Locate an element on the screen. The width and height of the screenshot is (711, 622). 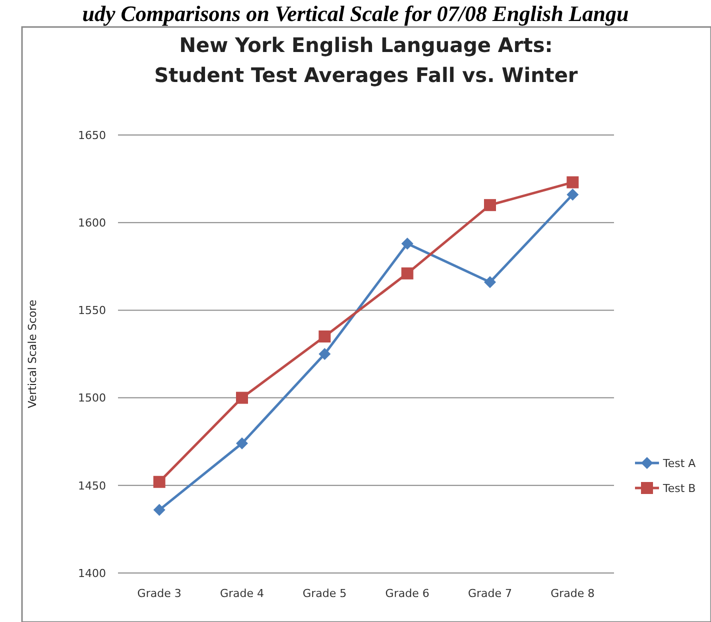
x-tick-label: Grade 4 is located at coordinates (242, 593).